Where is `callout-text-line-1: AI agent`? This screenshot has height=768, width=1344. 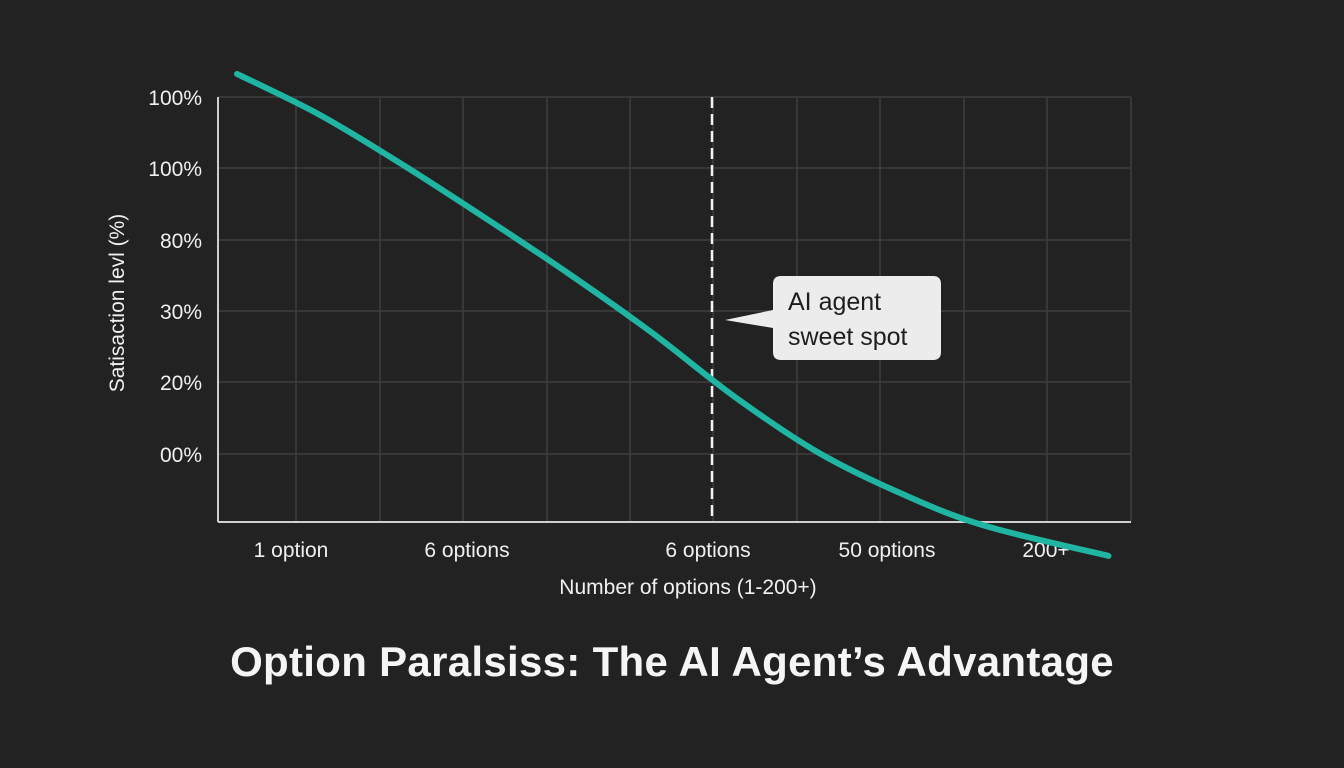 callout-text-line-1: AI agent is located at coordinates (834, 302).